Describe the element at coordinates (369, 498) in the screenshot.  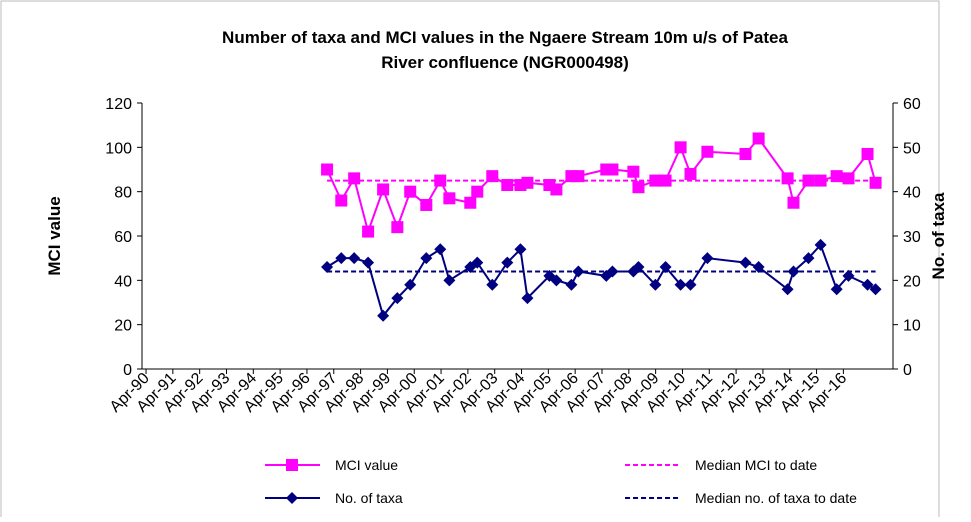
I see `legend-label: No. of taxa` at that location.